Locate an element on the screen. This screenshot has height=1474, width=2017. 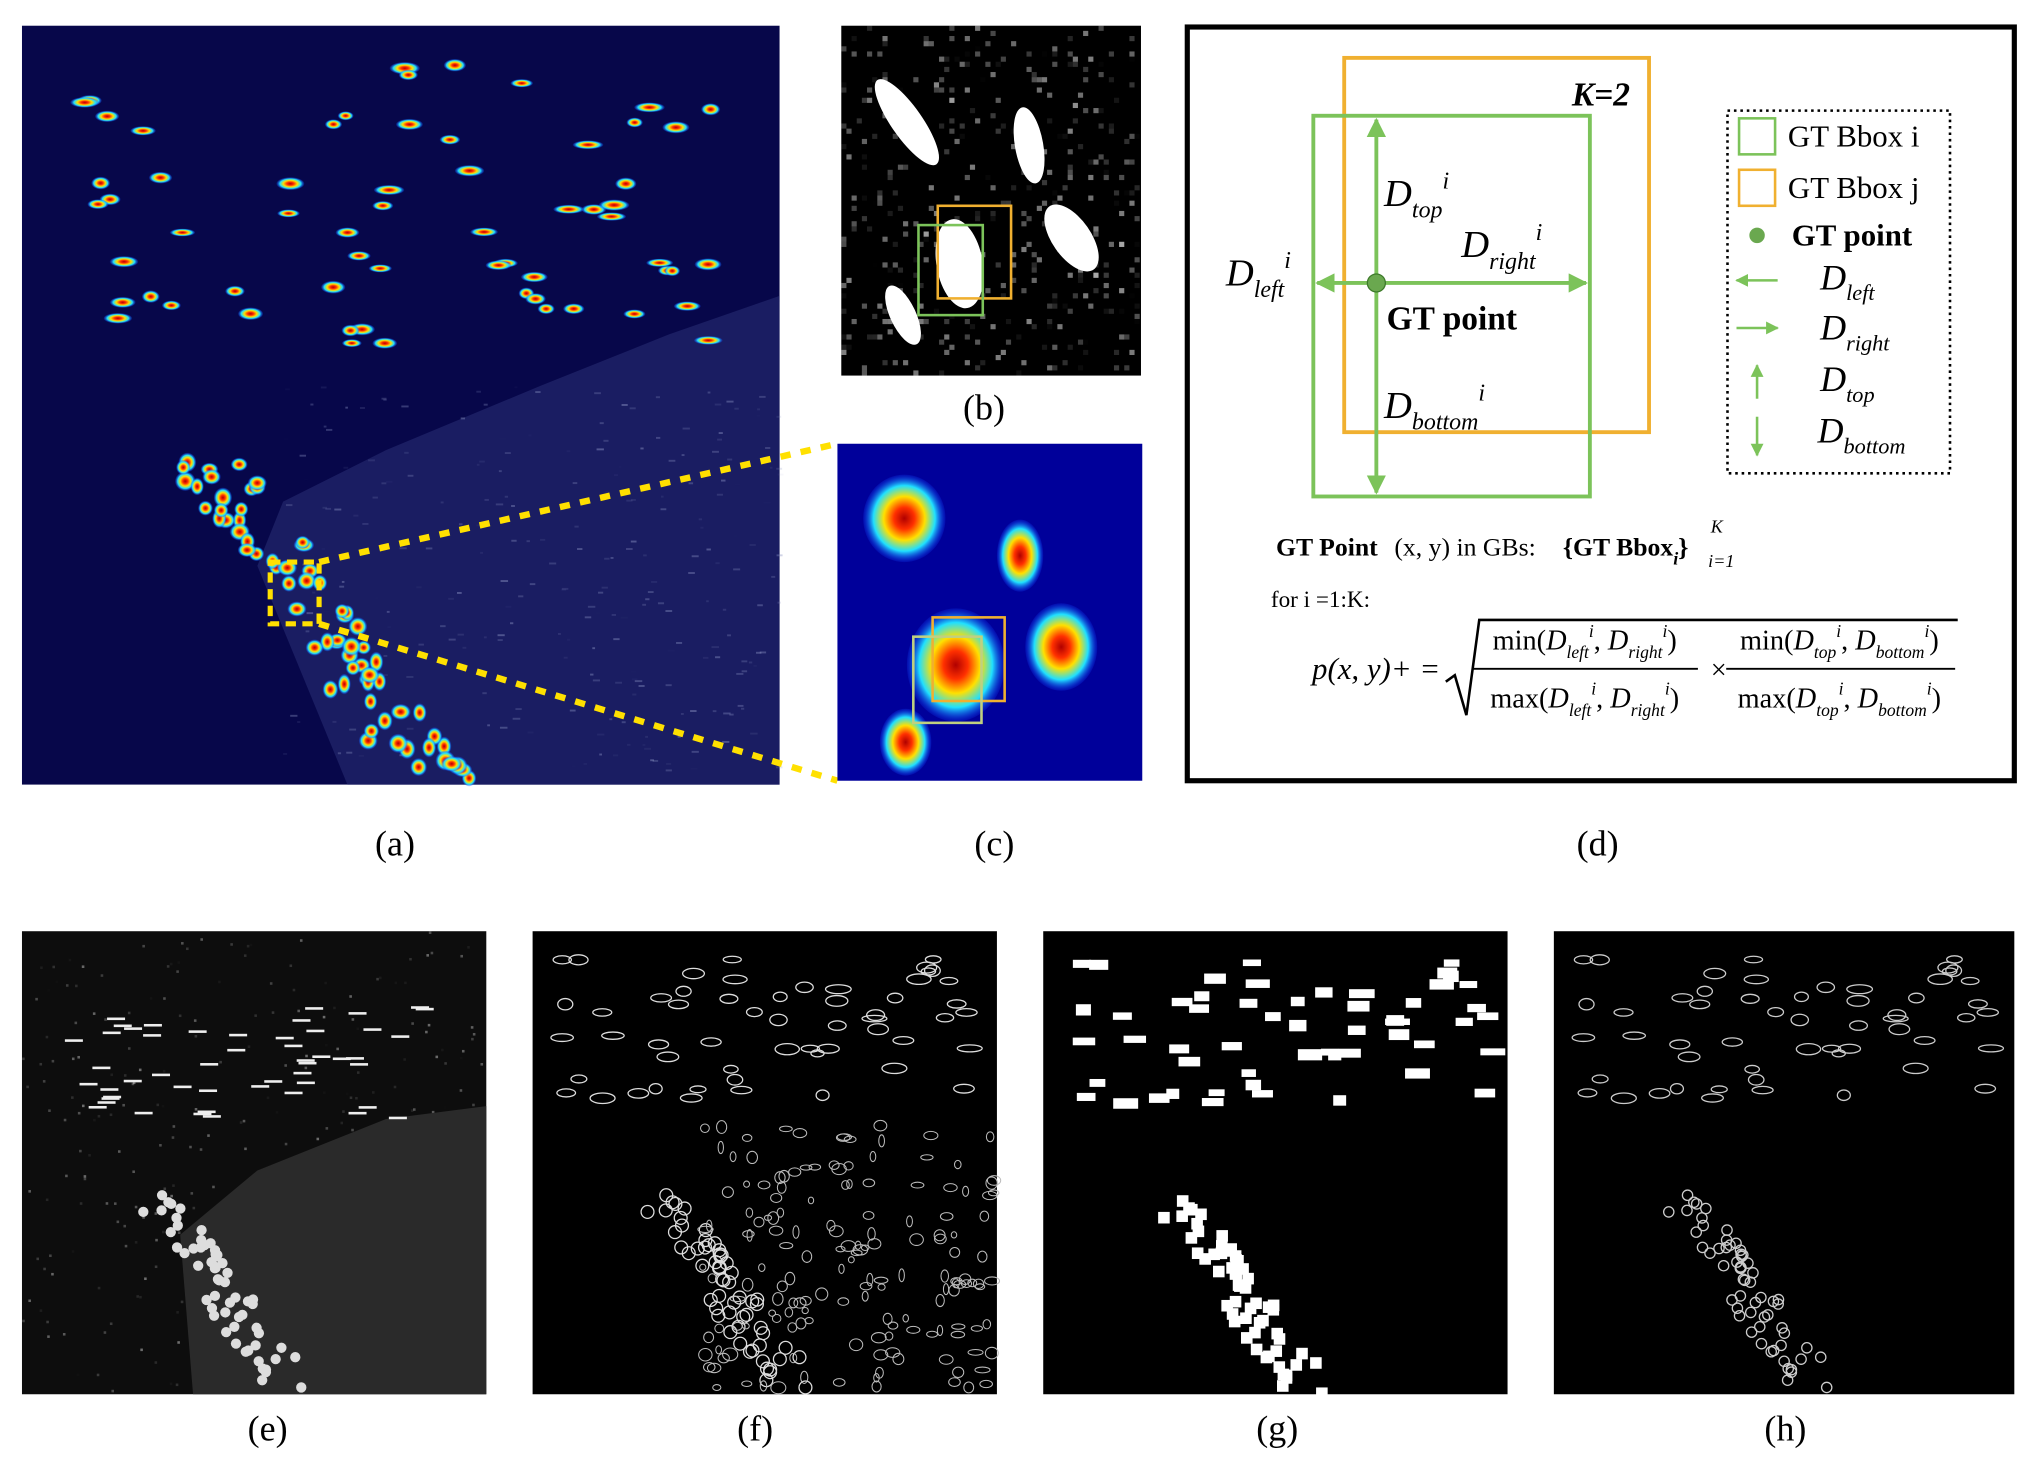
term-main: D is located at coordinates (1474, 245).